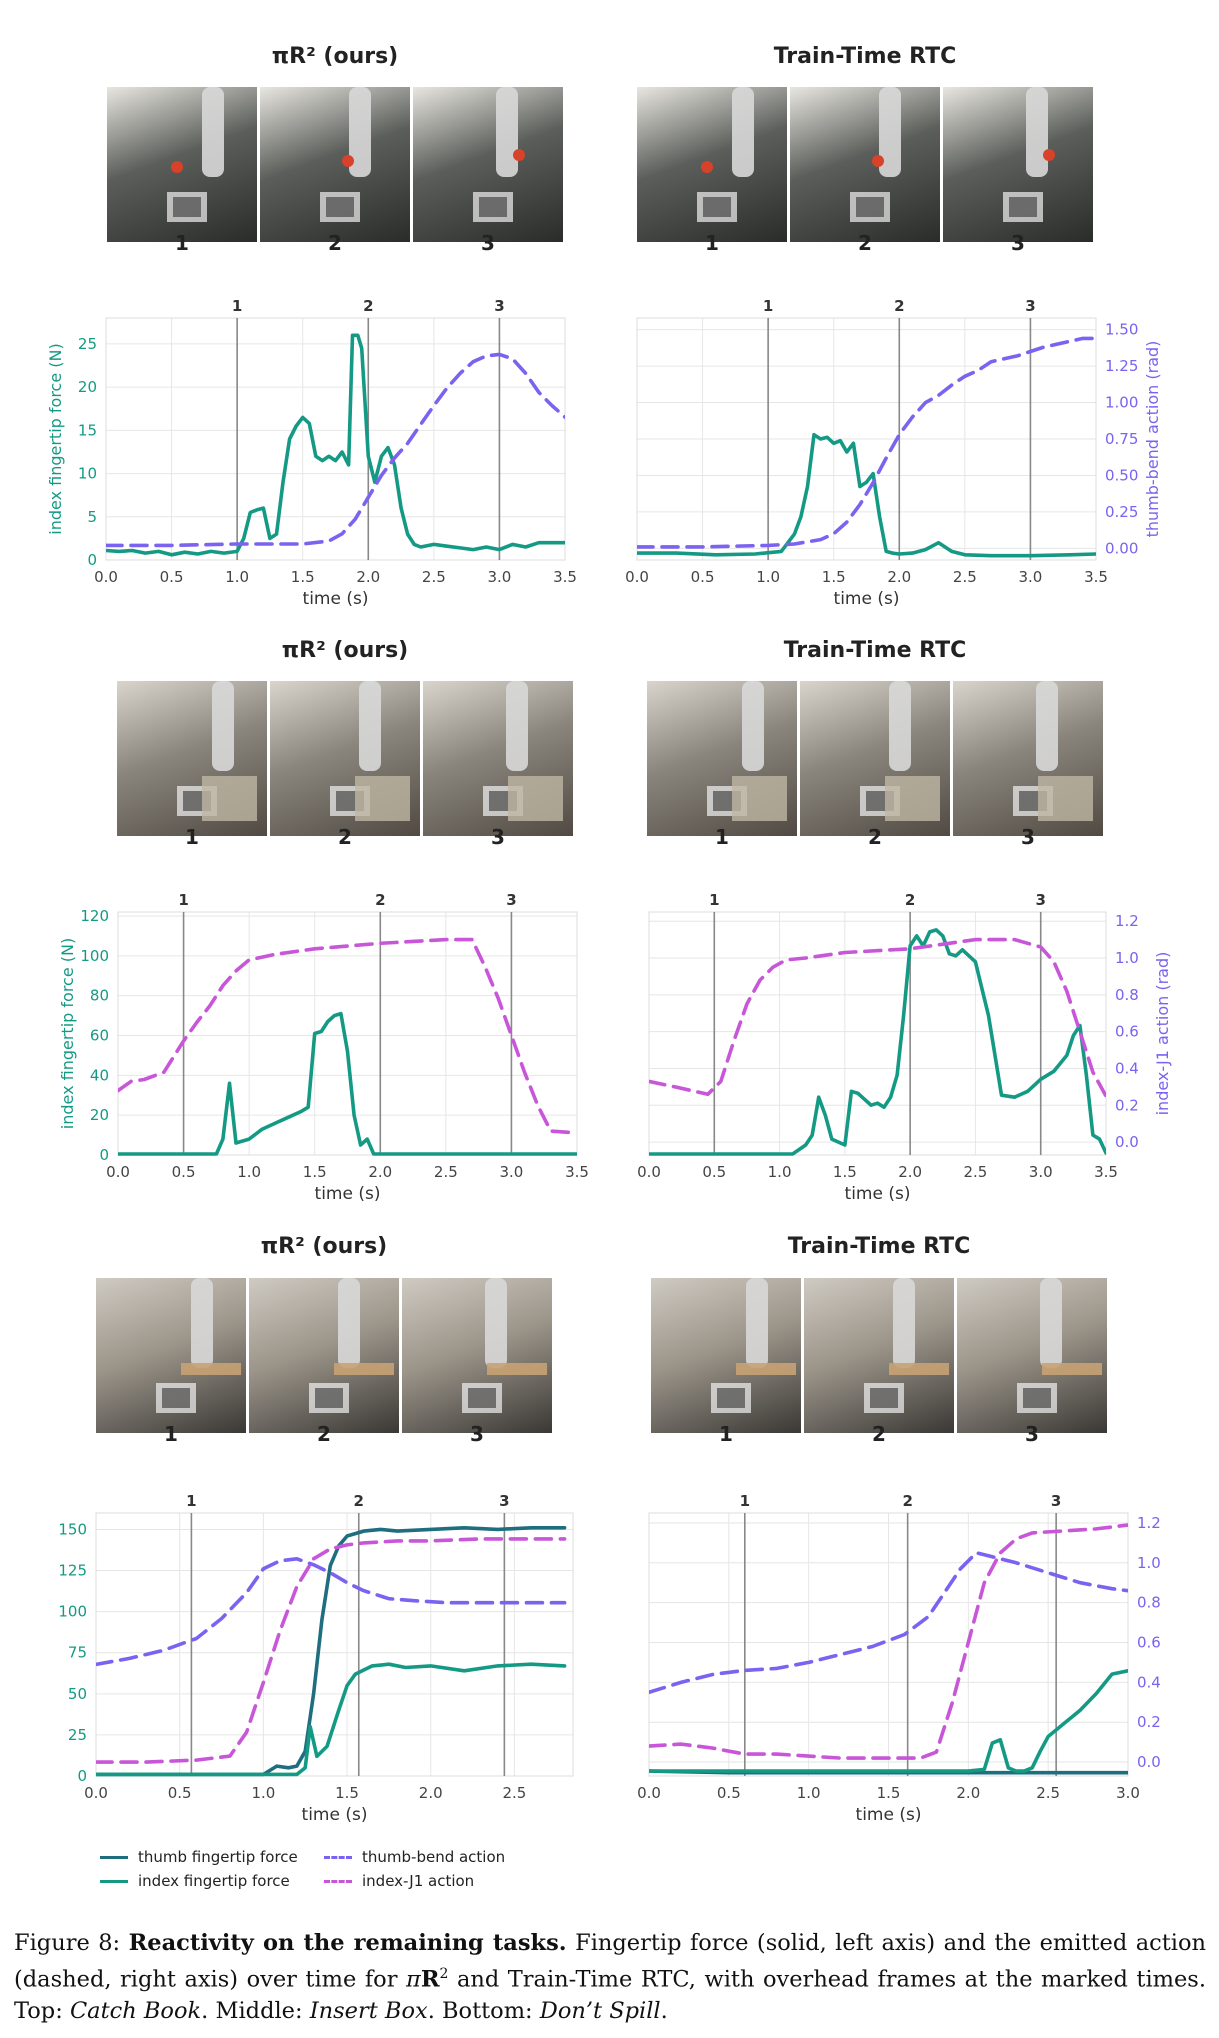 This screenshot has width=1219, height=2038. Describe the element at coordinates (1162, 1034) in the screenshot. I see `y2-axis-label: index-J1 action (rad)` at that location.